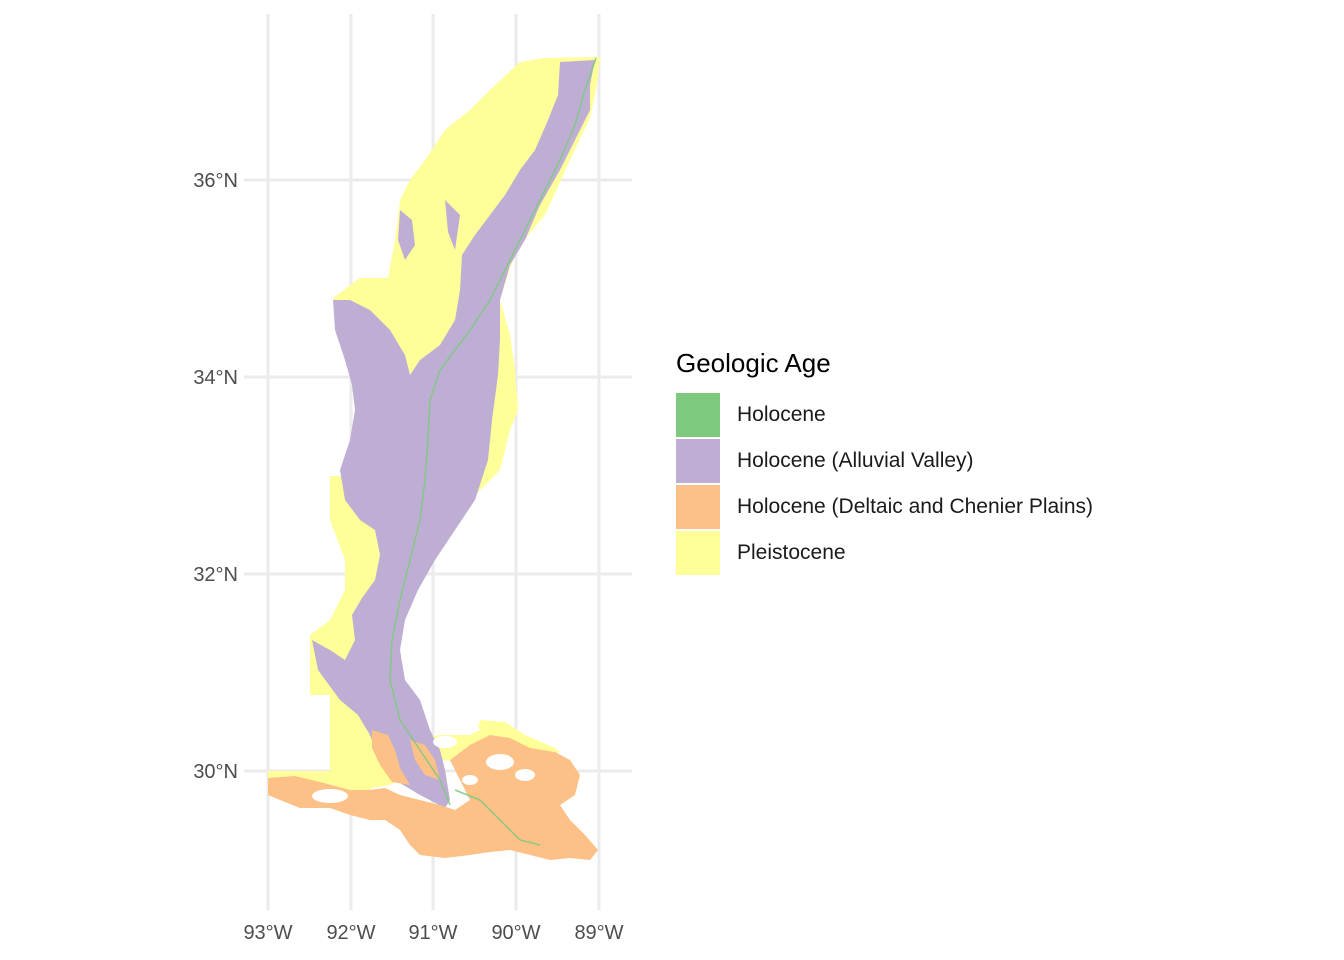 Image resolution: width=1344 pixels, height=960 pixels. I want to click on legend-label-deltaic: Holocene (Deltaic and Chenier Plains), so click(915, 506).